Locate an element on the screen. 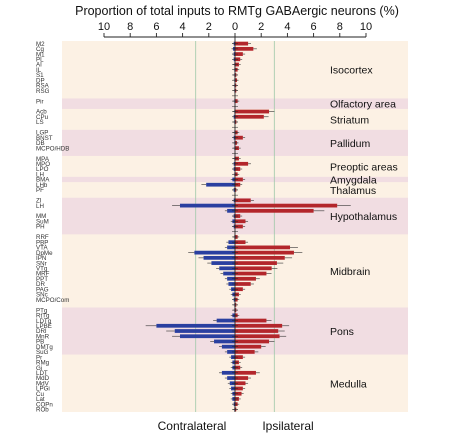 This screenshot has width=474, height=441. row-label: M2 is located at coordinates (40, 44).